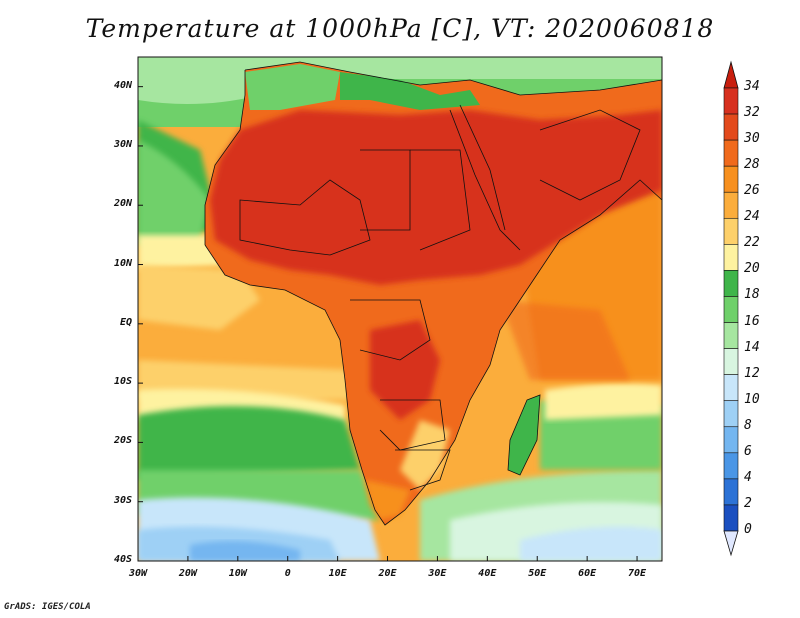 This screenshot has width=800, height=618. I want to click on colorbar-label: 6, so click(748, 451).